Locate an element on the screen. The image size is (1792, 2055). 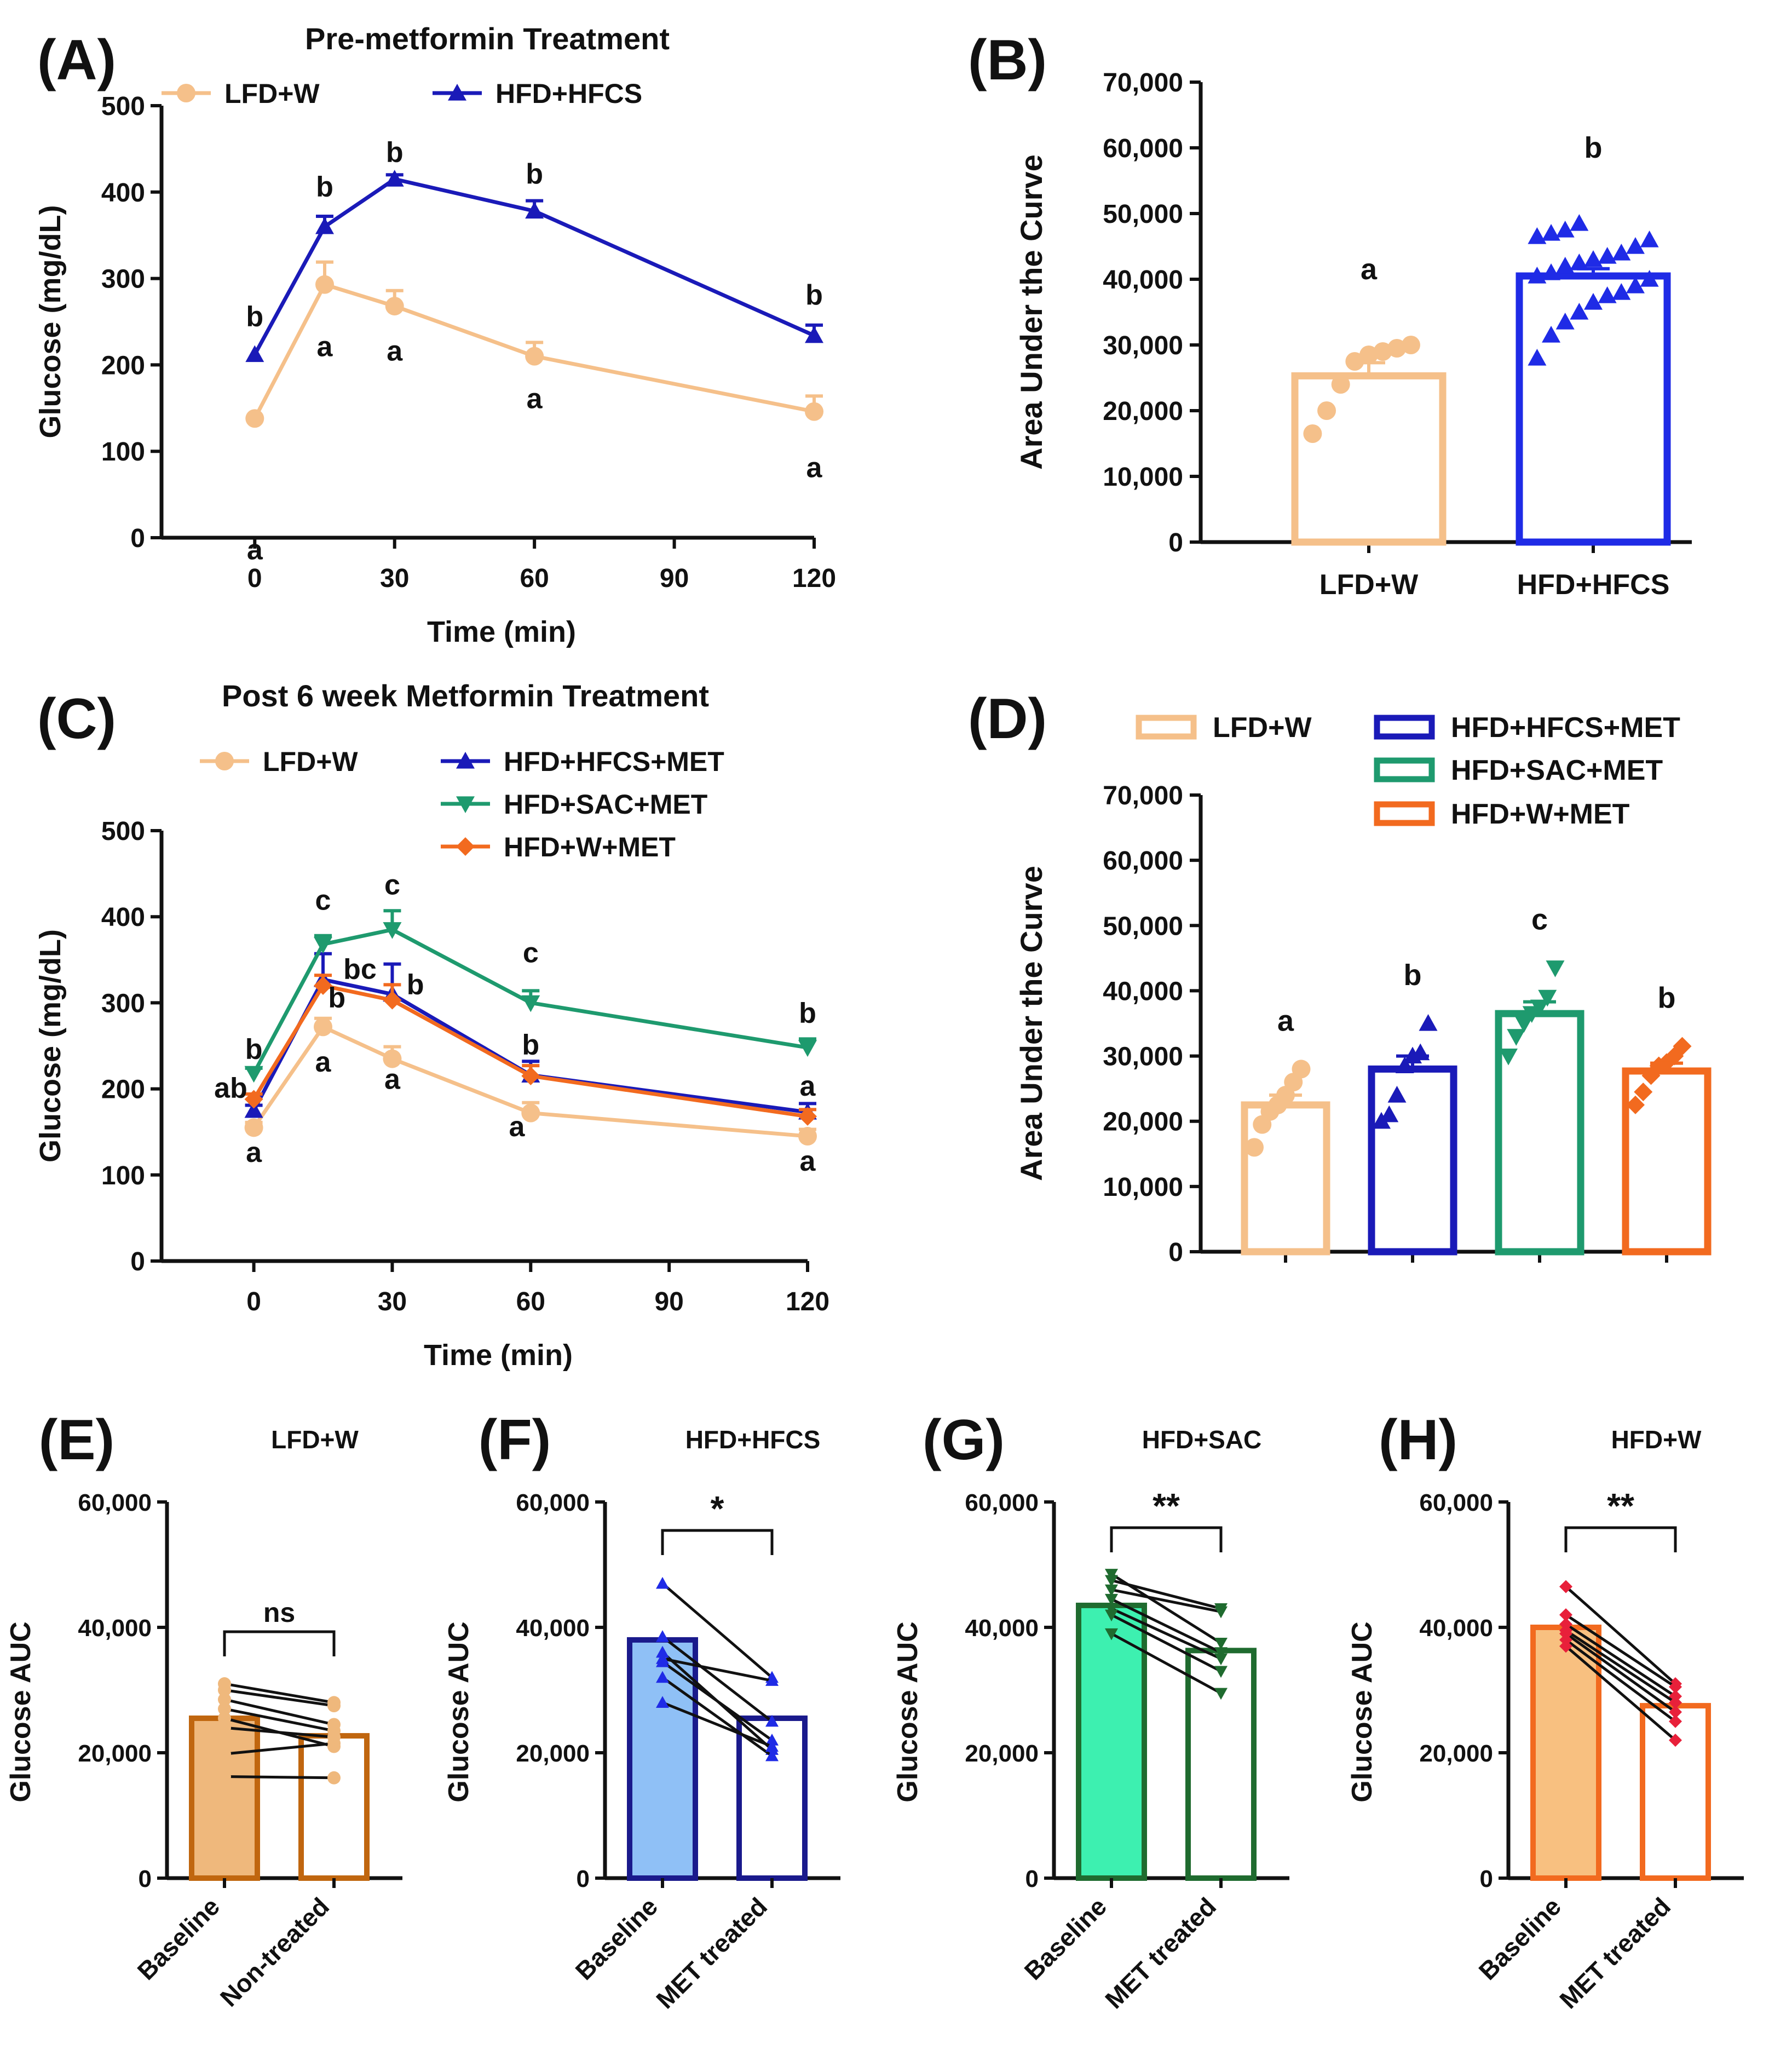
x-tick-label: 120 is located at coordinates (814, 578).